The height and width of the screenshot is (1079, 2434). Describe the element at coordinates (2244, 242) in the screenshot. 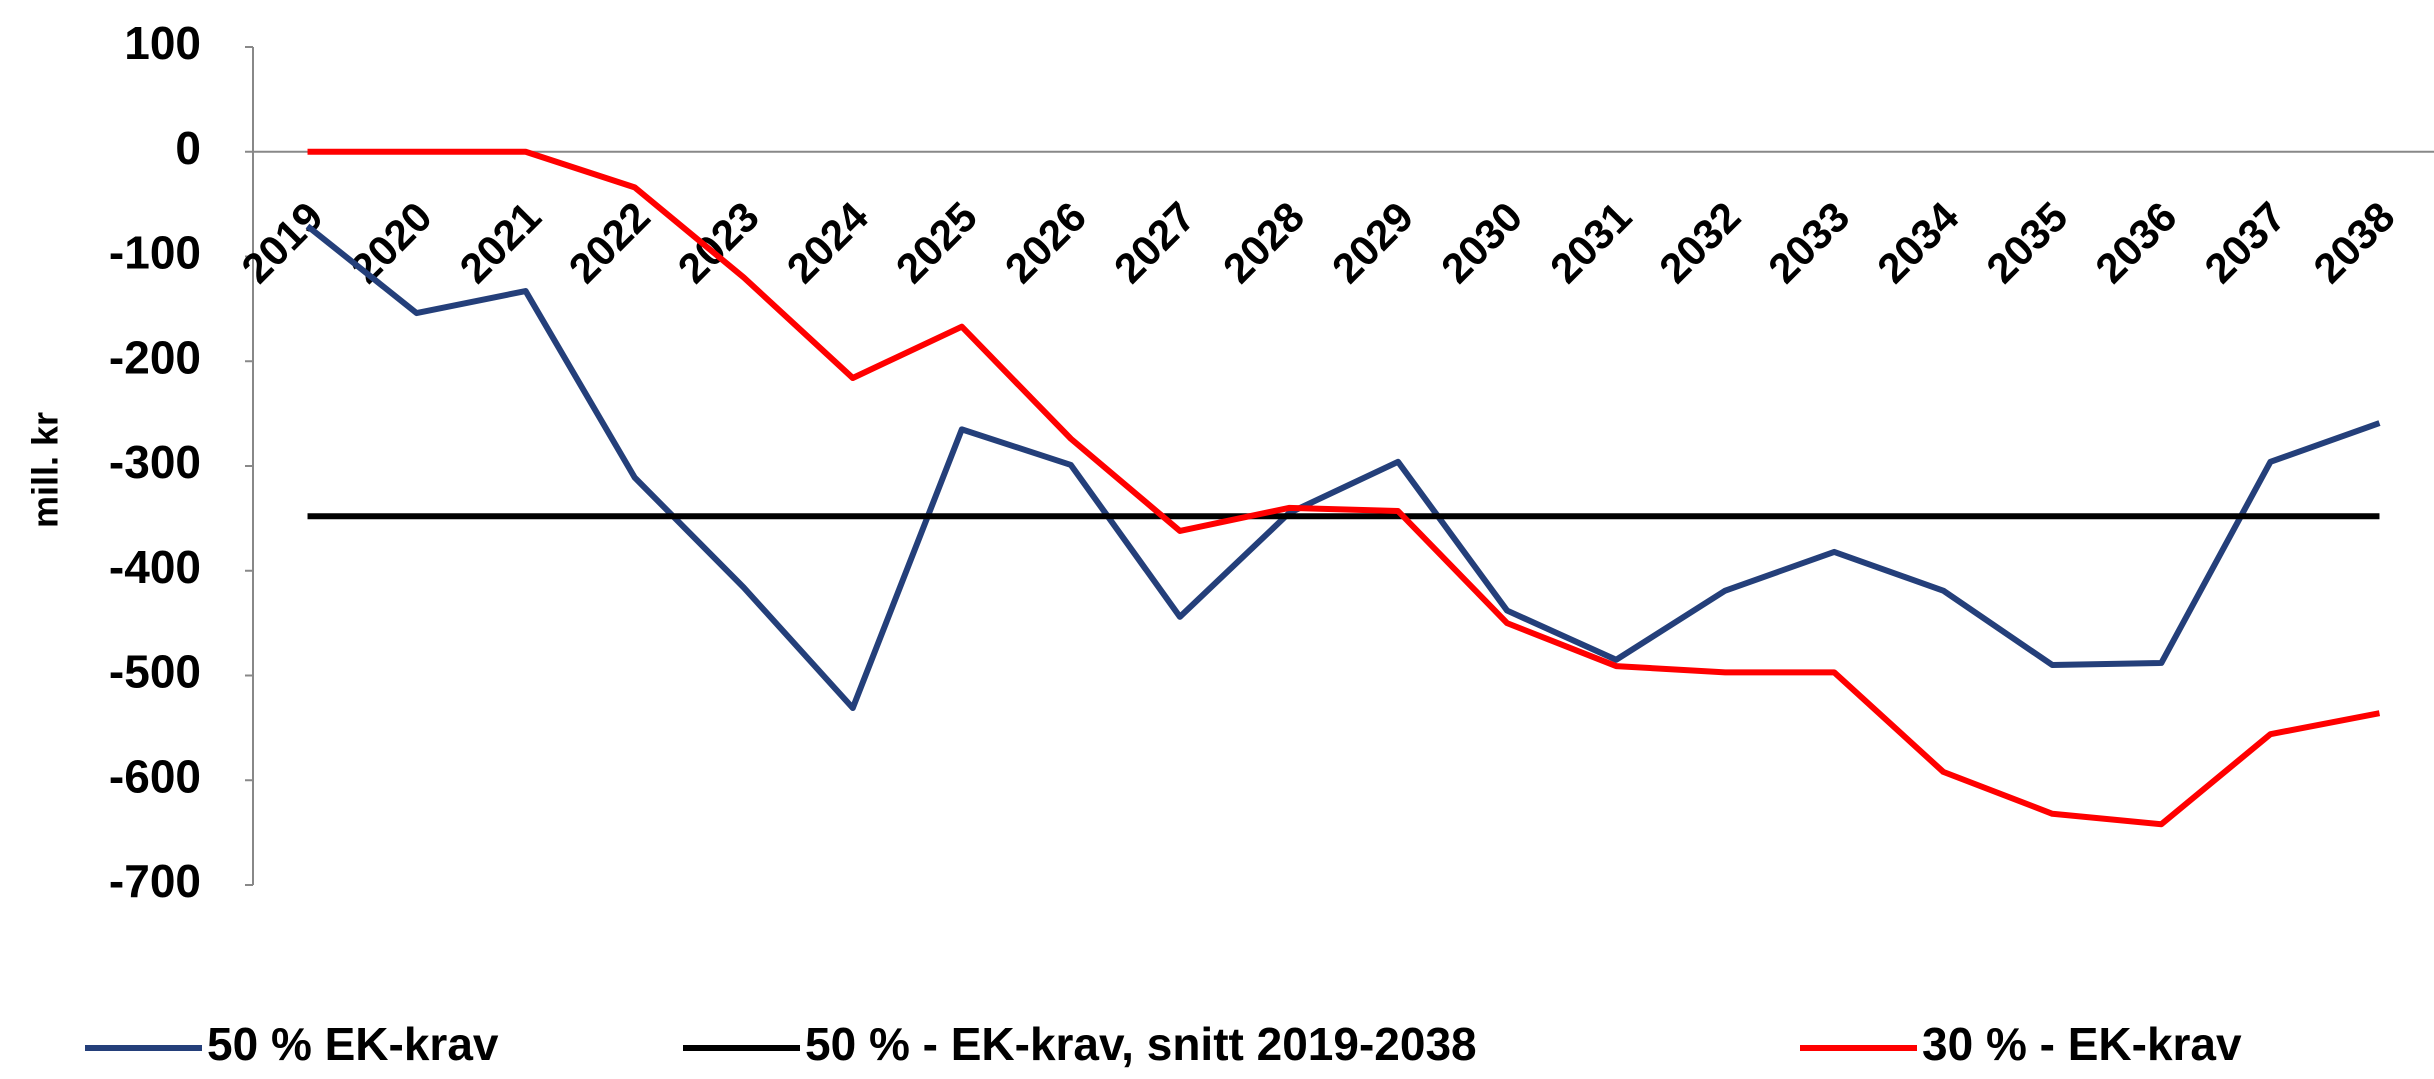

I see `x-tick-label: 2037` at that location.